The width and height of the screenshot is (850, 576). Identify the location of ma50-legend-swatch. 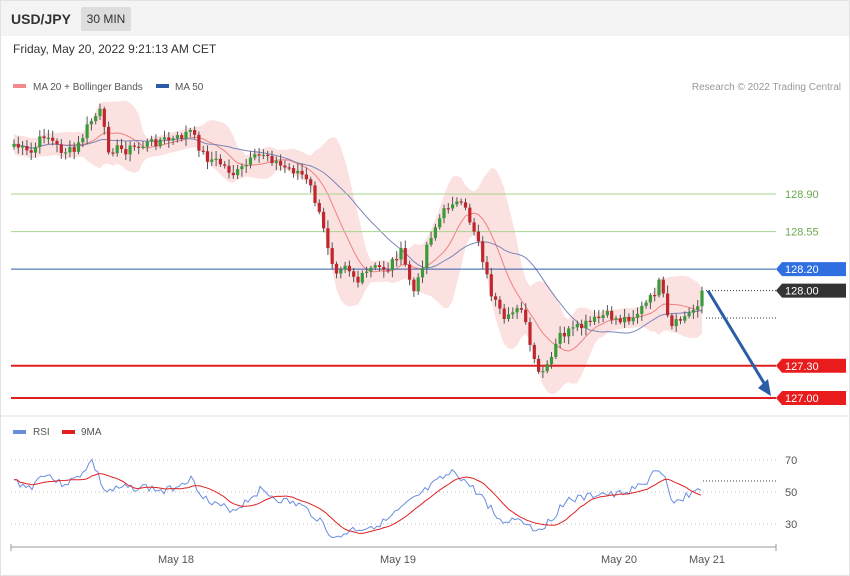
(162, 86).